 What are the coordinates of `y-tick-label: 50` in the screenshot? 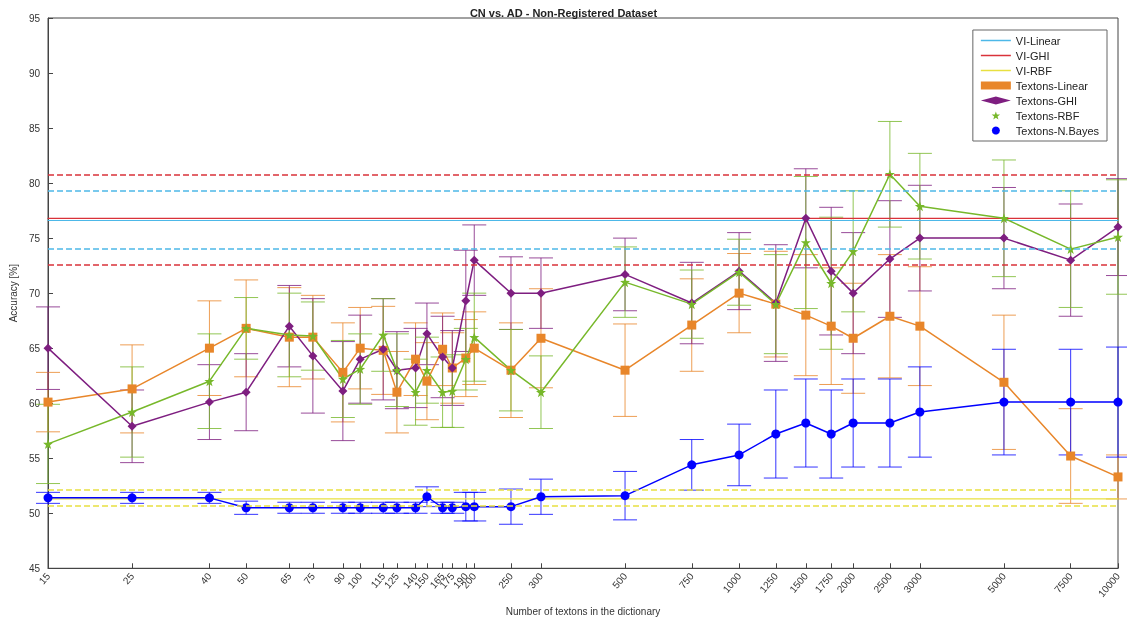 It's located at (34, 513).